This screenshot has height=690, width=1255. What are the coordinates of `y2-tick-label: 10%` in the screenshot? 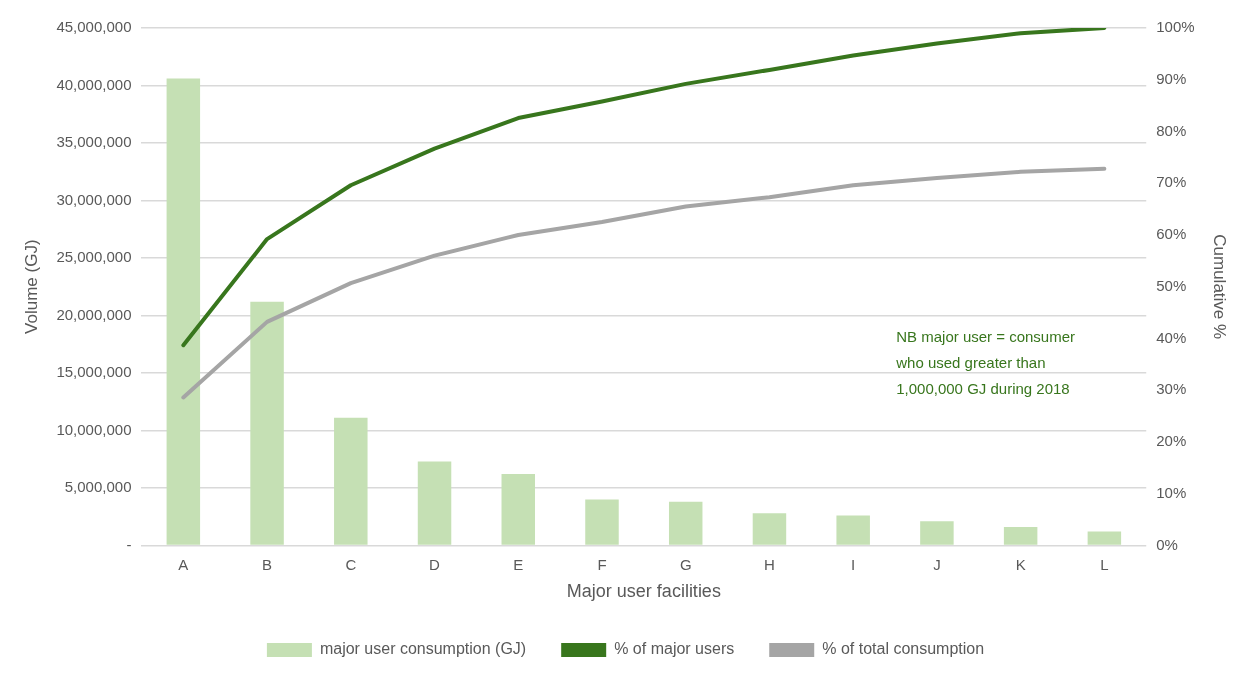 It's located at (1171, 492).